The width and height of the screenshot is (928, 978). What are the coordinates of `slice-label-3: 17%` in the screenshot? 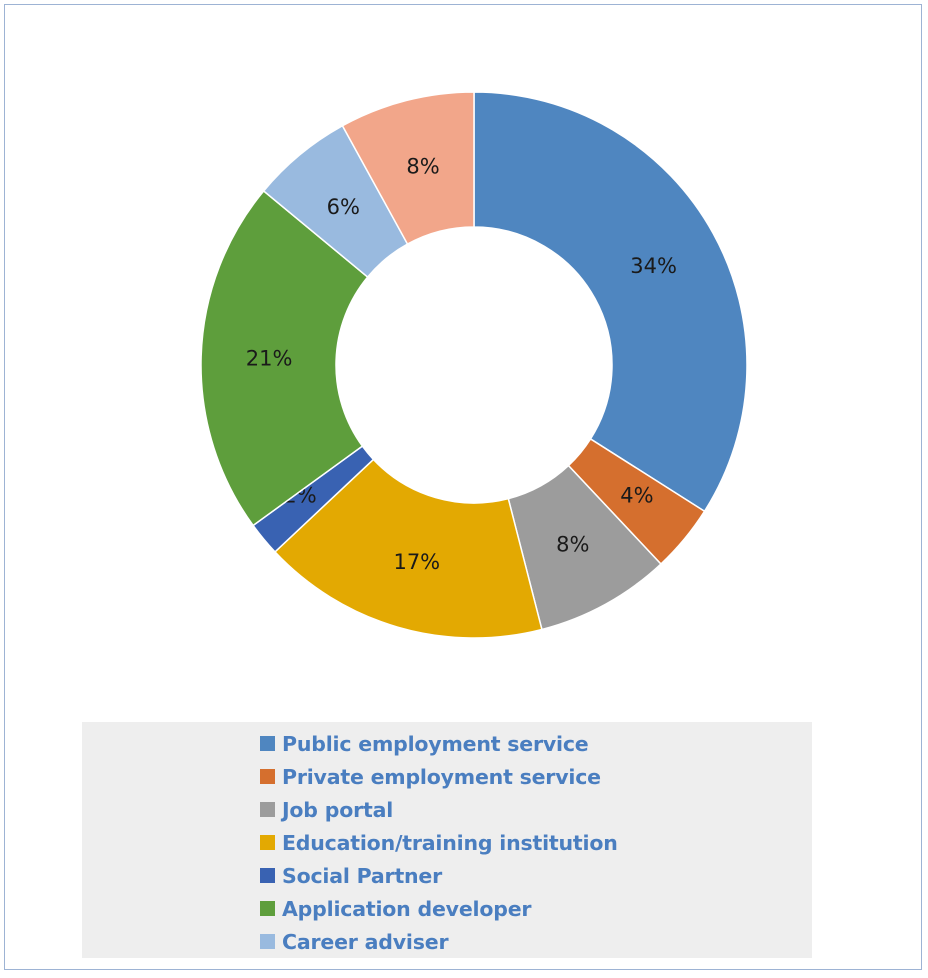 It's located at (416, 562).